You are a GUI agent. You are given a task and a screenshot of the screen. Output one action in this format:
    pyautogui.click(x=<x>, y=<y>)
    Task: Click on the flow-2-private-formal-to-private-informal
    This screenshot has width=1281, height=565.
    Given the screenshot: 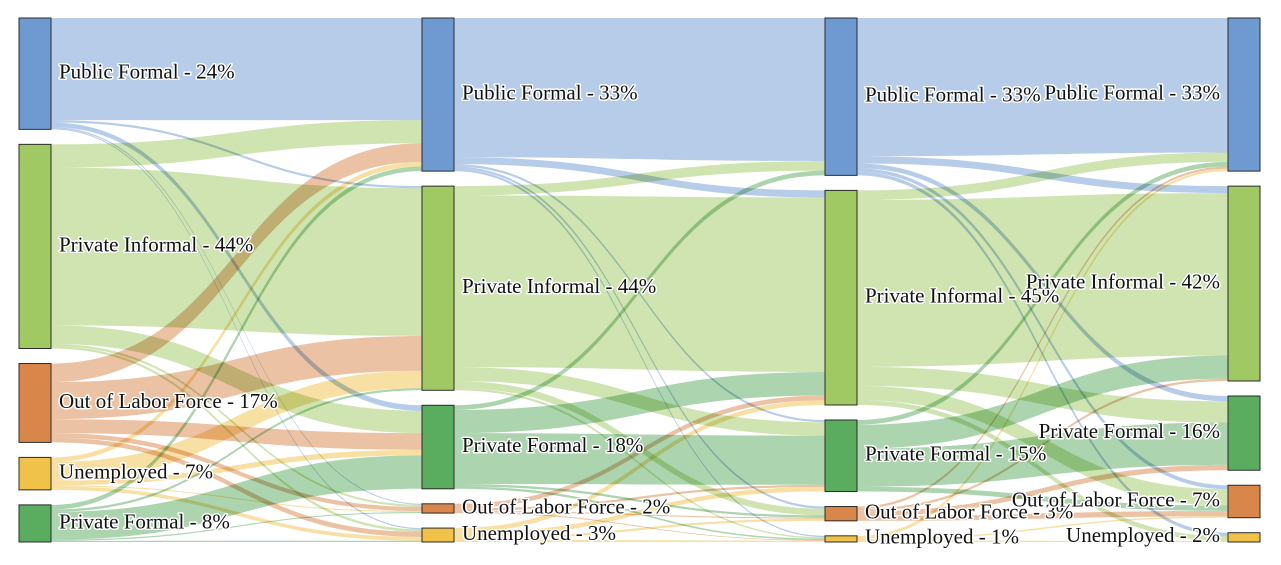 What is the action you would take?
    pyautogui.click(x=1042, y=402)
    